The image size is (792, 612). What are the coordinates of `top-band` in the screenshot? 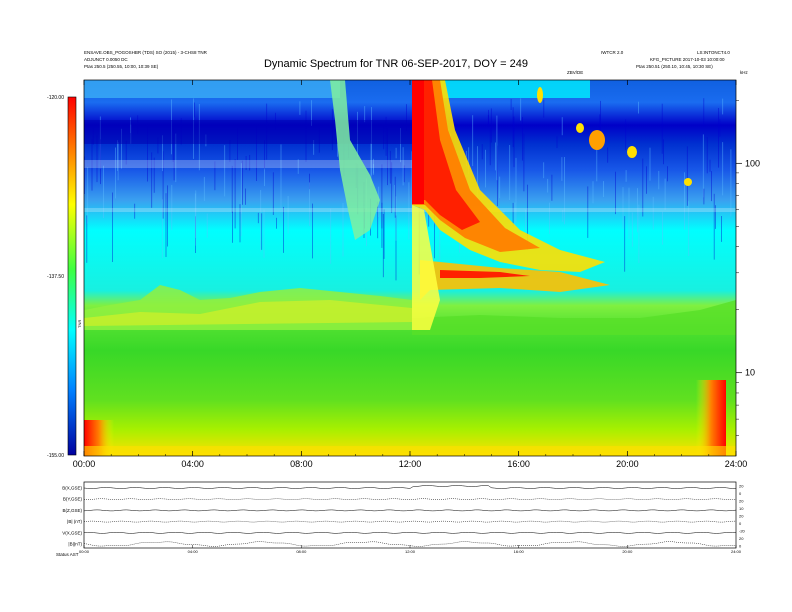 It's located at (212, 89).